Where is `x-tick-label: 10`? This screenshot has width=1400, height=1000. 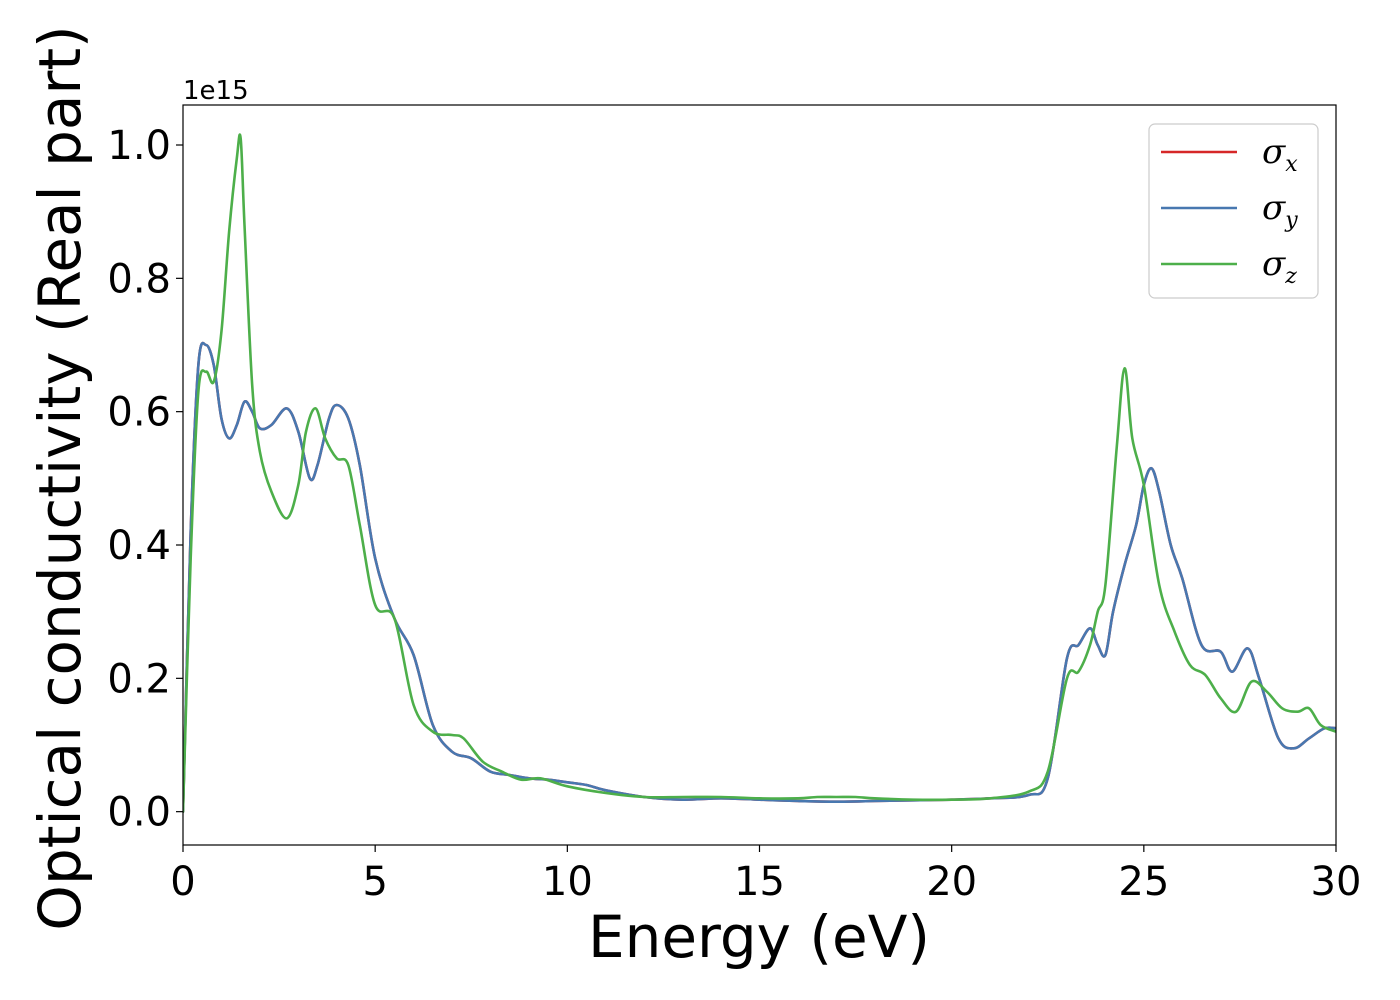
x-tick-label: 10 is located at coordinates (567, 882).